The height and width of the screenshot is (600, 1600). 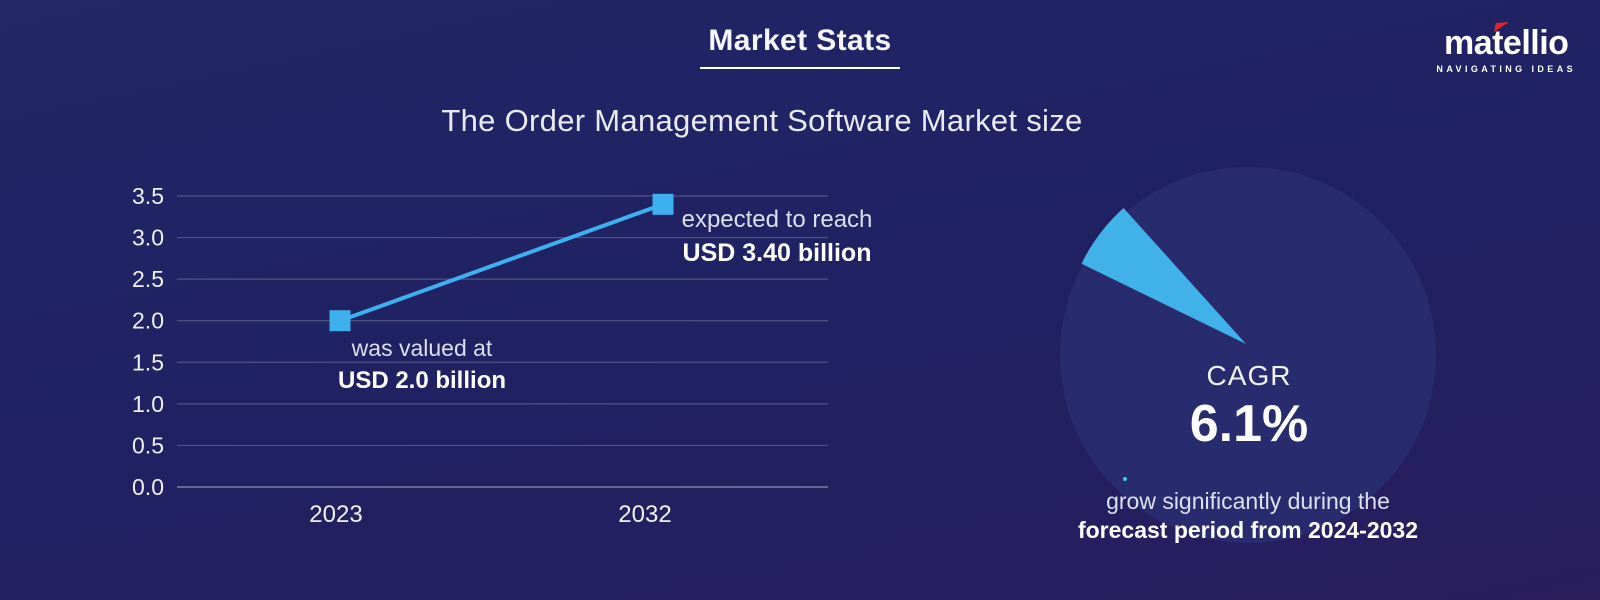 What do you see at coordinates (148, 445) in the screenshot?
I see `y-tick-label: 0.5` at bounding box center [148, 445].